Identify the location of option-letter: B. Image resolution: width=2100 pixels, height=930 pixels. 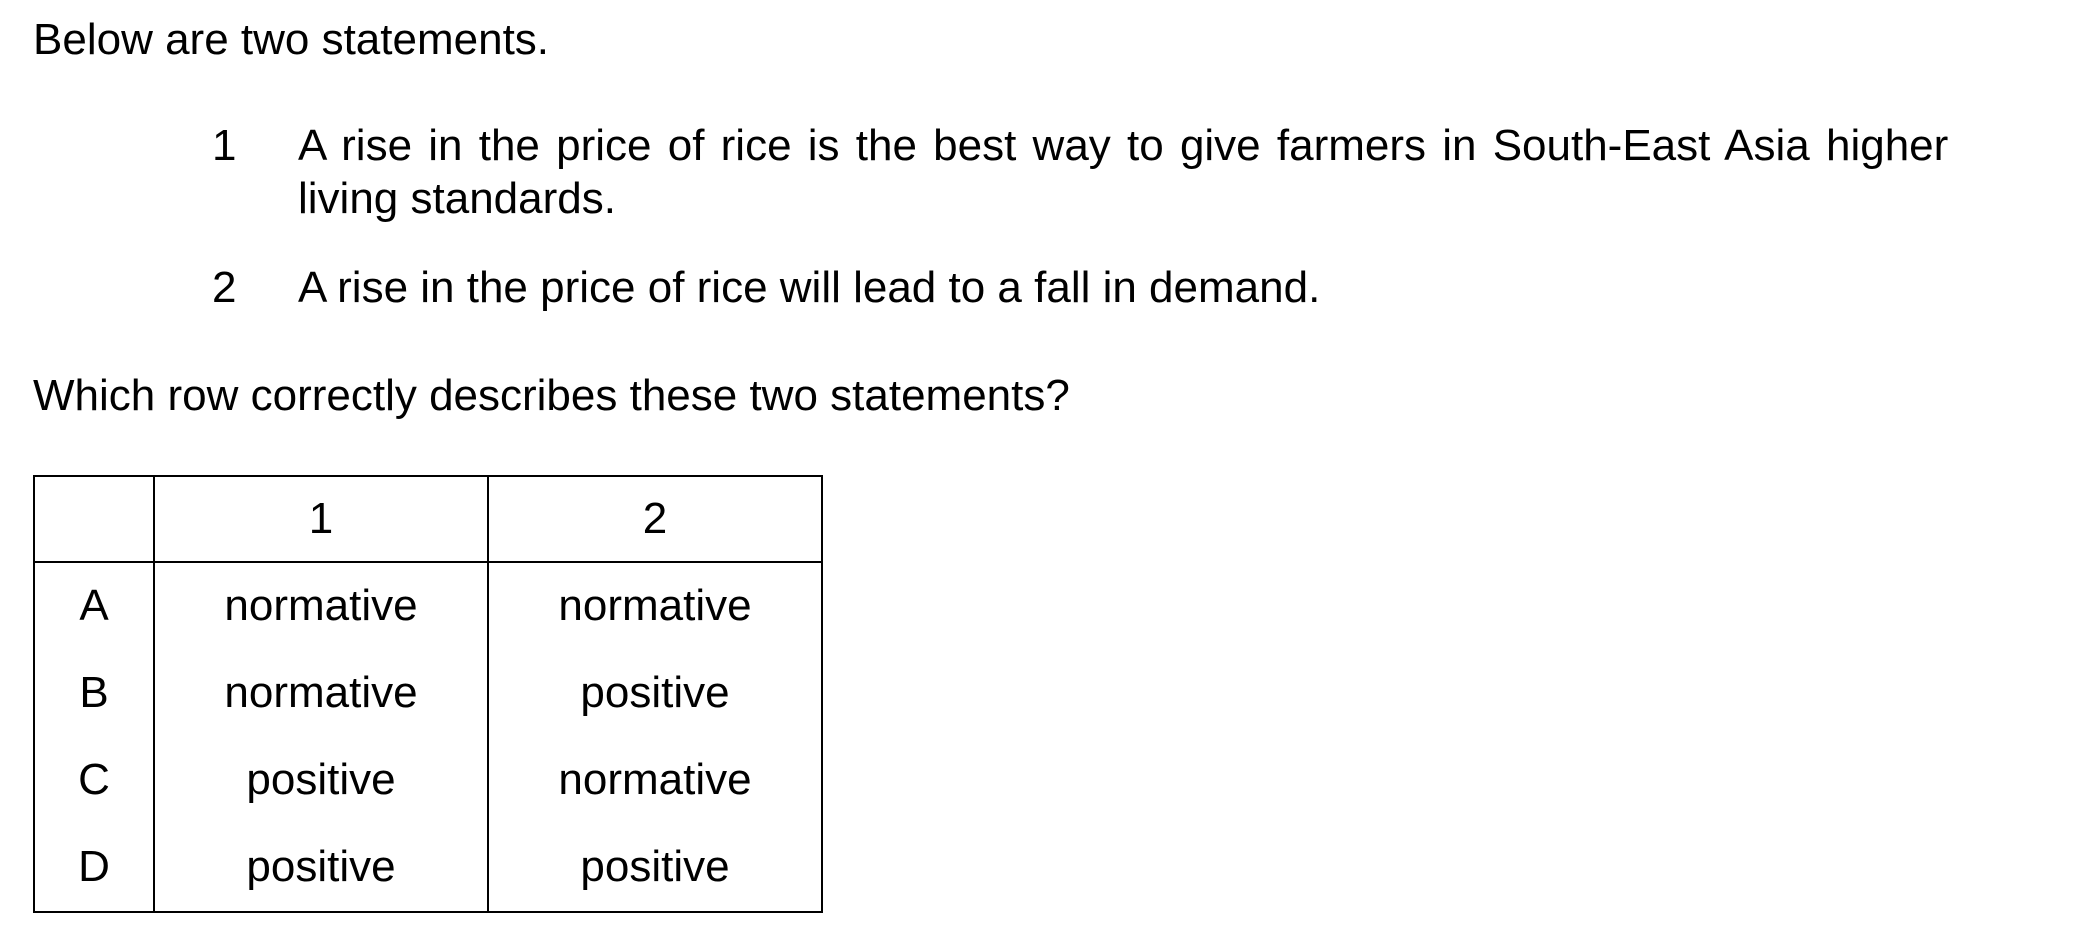
(94, 693).